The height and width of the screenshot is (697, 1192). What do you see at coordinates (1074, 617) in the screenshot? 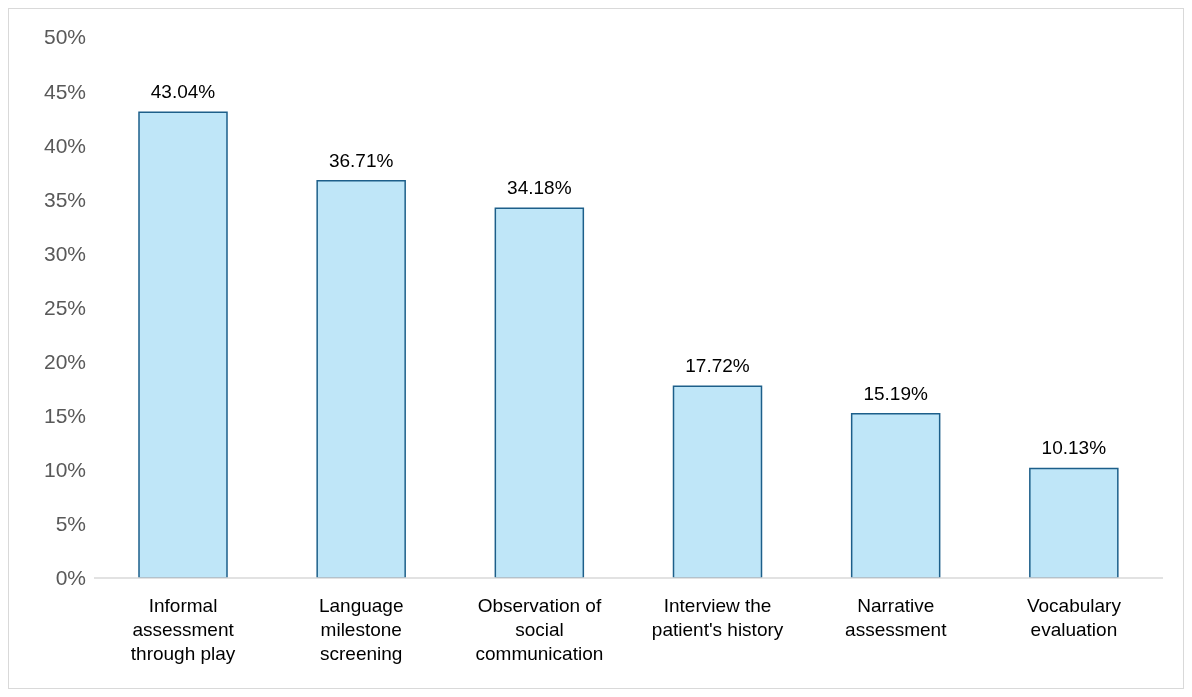
I see `x-tick-label: Vocabulary evaluation` at bounding box center [1074, 617].